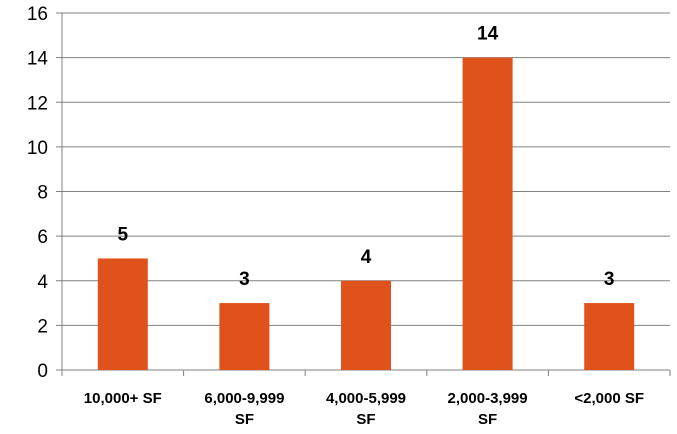 This screenshot has height=434, width=677. Describe the element at coordinates (488, 398) in the screenshot. I see `x-tick-label: 2,000-3,999` at that location.